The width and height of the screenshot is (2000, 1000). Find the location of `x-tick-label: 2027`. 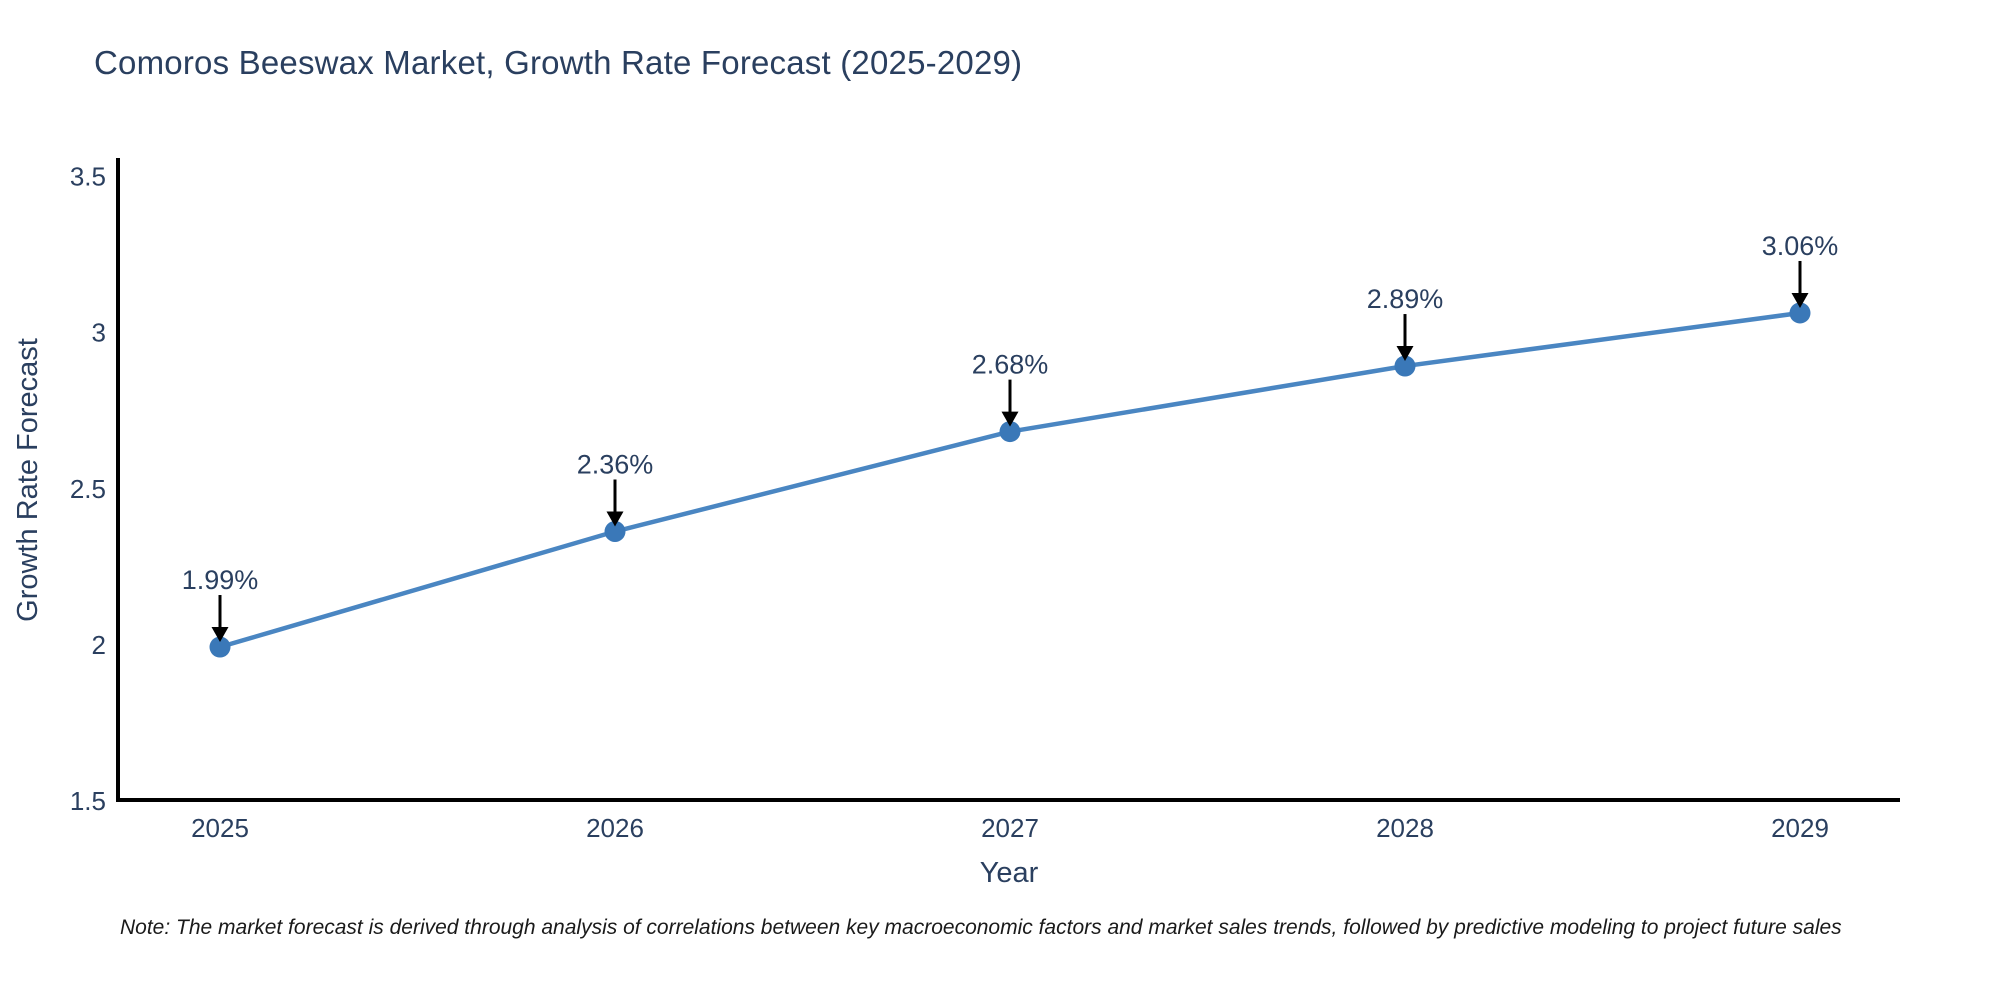

x-tick-label: 2027 is located at coordinates (1010, 828).